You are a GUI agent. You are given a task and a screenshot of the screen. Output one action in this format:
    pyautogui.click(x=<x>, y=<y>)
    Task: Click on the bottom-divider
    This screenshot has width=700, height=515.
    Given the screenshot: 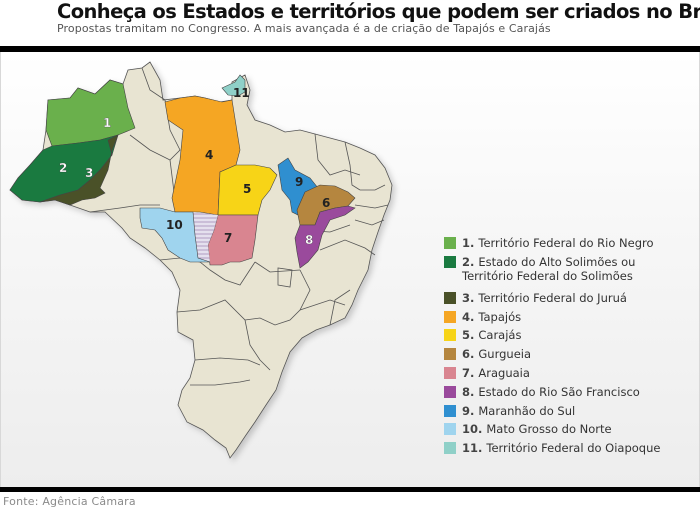 What is the action you would take?
    pyautogui.click(x=350, y=489)
    